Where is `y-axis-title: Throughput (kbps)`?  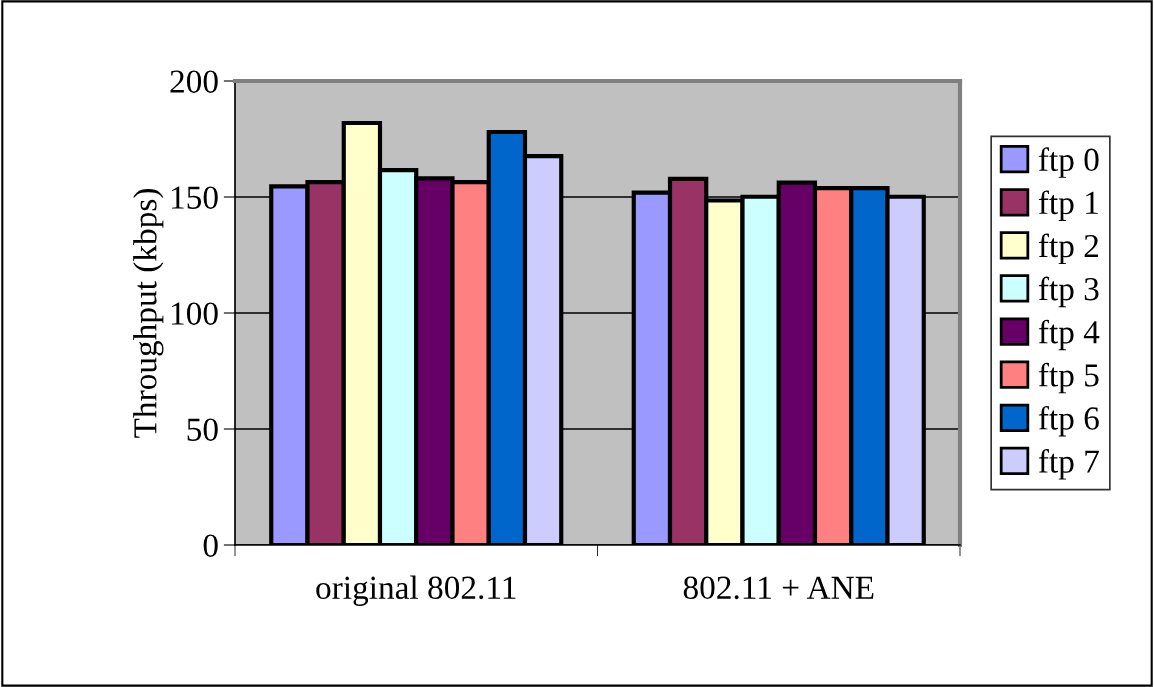
y-axis-title: Throughput (kbps) is located at coordinates (148, 313).